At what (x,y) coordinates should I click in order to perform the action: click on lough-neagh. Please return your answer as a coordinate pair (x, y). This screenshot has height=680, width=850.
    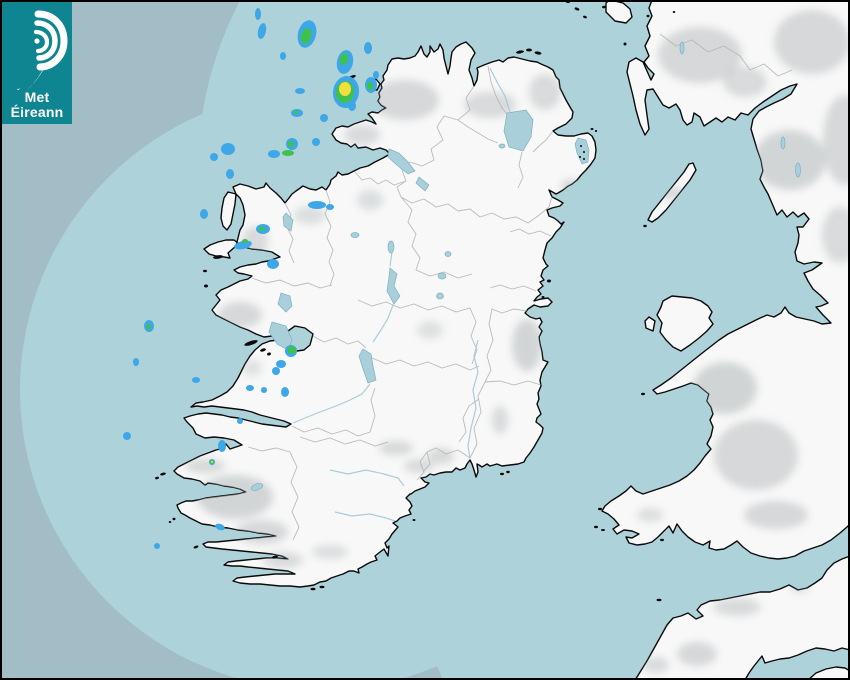
    Looking at the image, I should click on (518, 130).